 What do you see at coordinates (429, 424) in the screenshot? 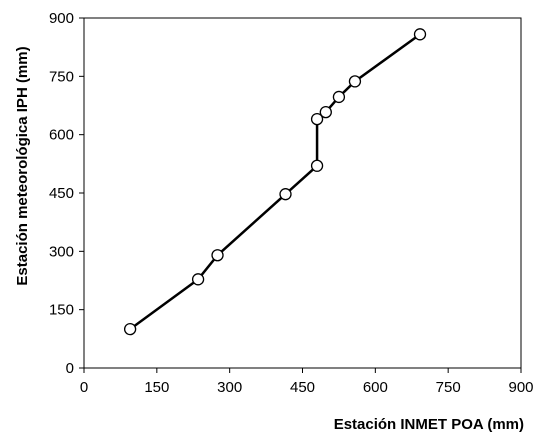
I see `x-axis-title: Estación INMET POA (mm)` at bounding box center [429, 424].